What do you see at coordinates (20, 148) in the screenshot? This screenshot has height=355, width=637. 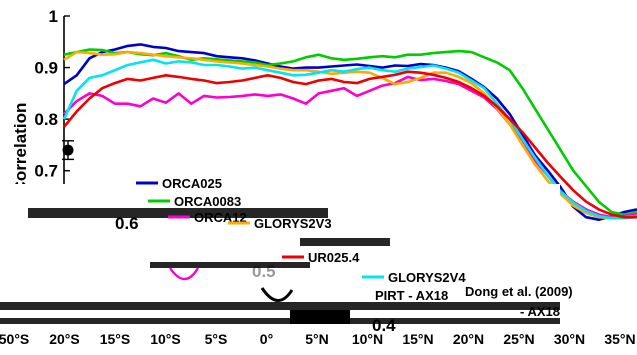 I see `y-axis-title: Correlation` at bounding box center [20, 148].